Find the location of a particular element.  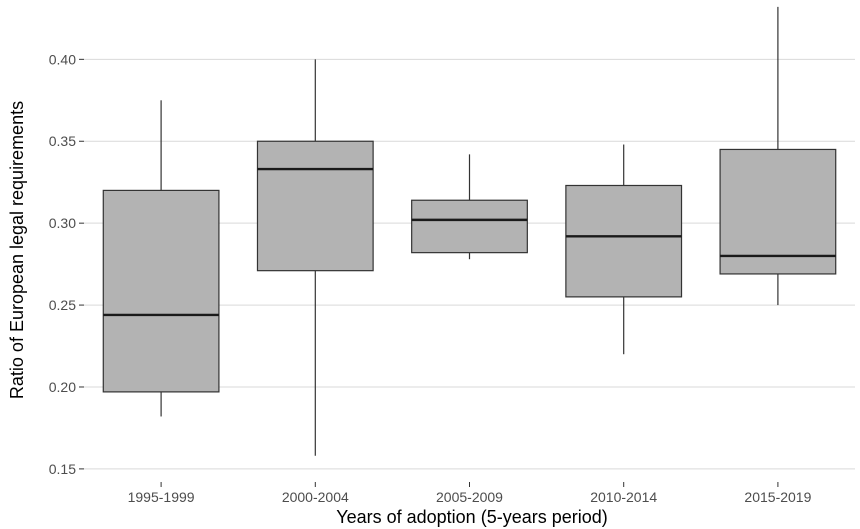

box-2015-2019 is located at coordinates (778, 156).